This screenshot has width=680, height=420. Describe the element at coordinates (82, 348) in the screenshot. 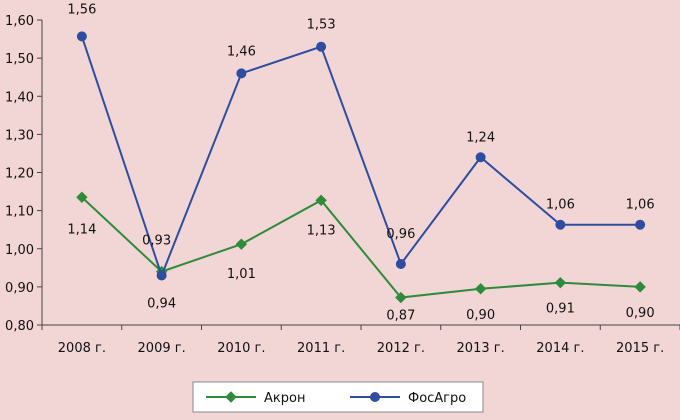

I see `x-tick-label: 2008 г.` at that location.